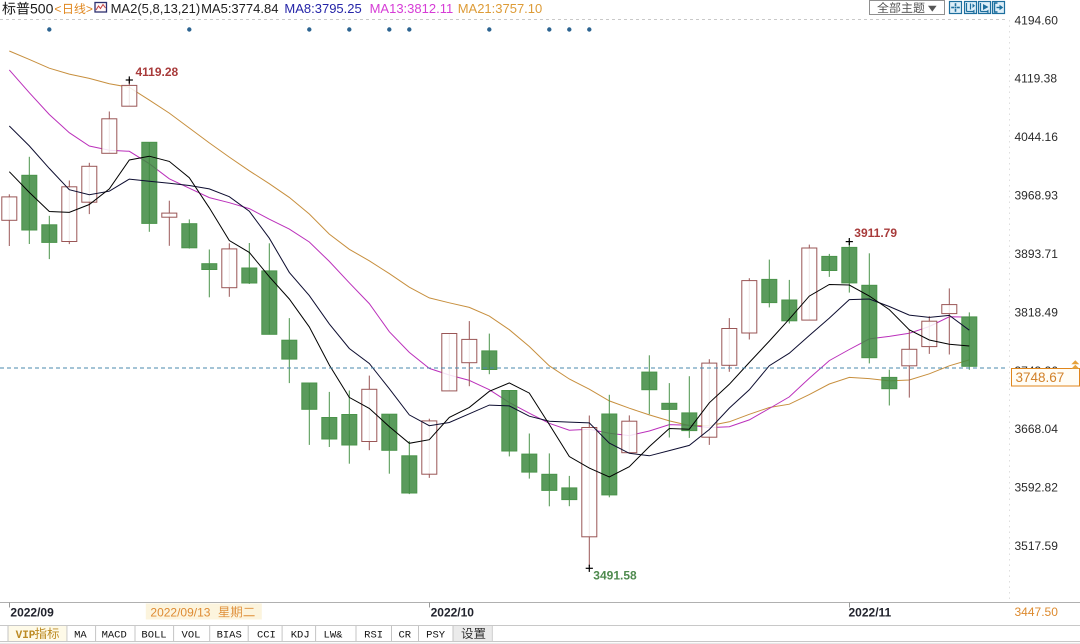 This screenshot has width=1080, height=644. I want to click on svg-text: 4119.38, so click(1036, 79).